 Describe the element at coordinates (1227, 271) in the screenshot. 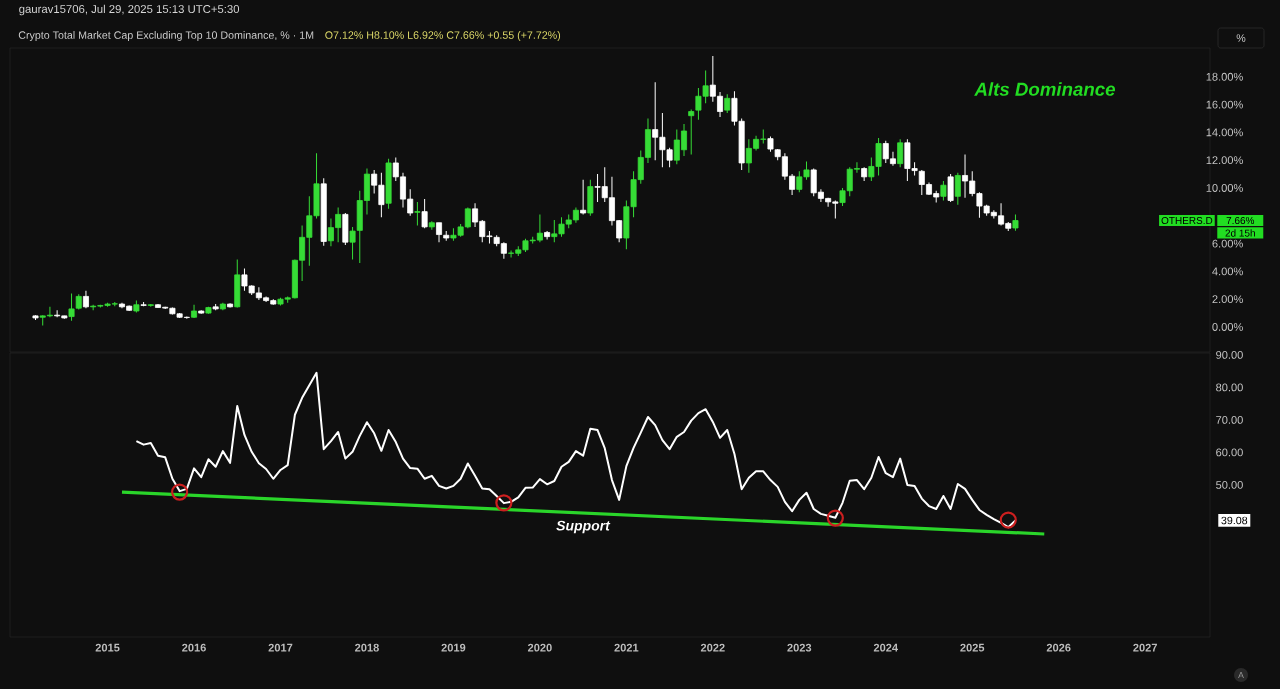

I see `y-tick-label: 4.00%` at that location.